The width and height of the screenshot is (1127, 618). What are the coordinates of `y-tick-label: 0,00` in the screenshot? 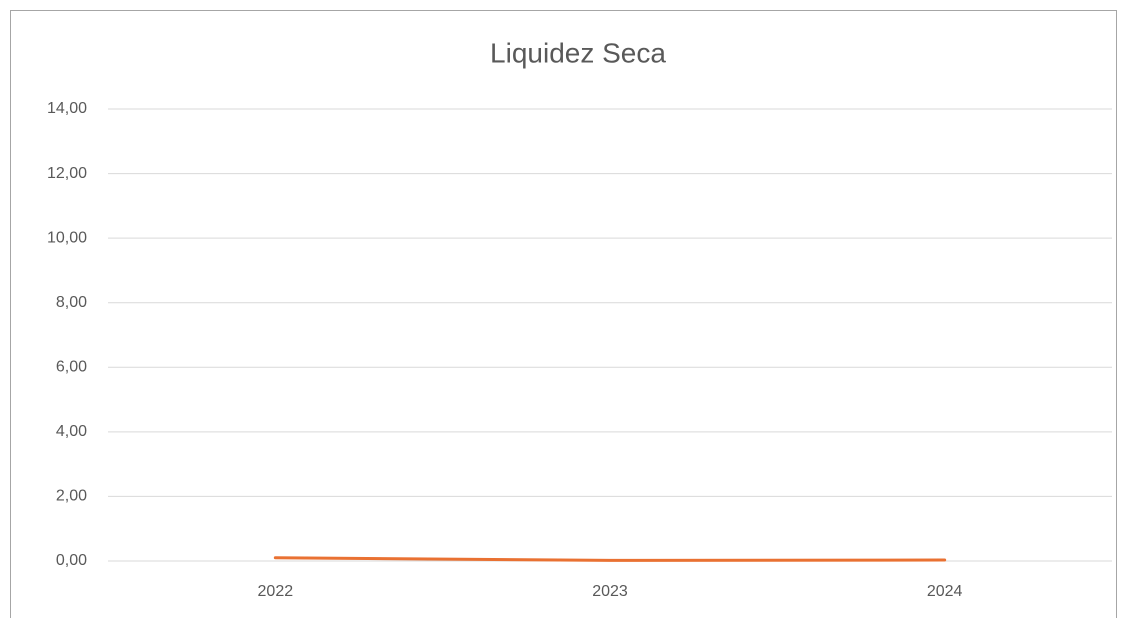 It's located at (71, 560).